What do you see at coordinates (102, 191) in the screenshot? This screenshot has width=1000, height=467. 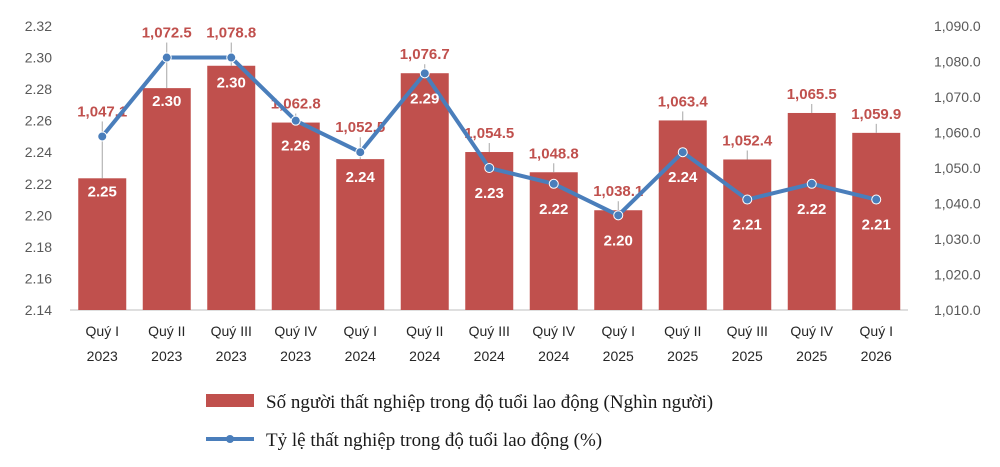 I see `rate-value-label: 2.25` at bounding box center [102, 191].